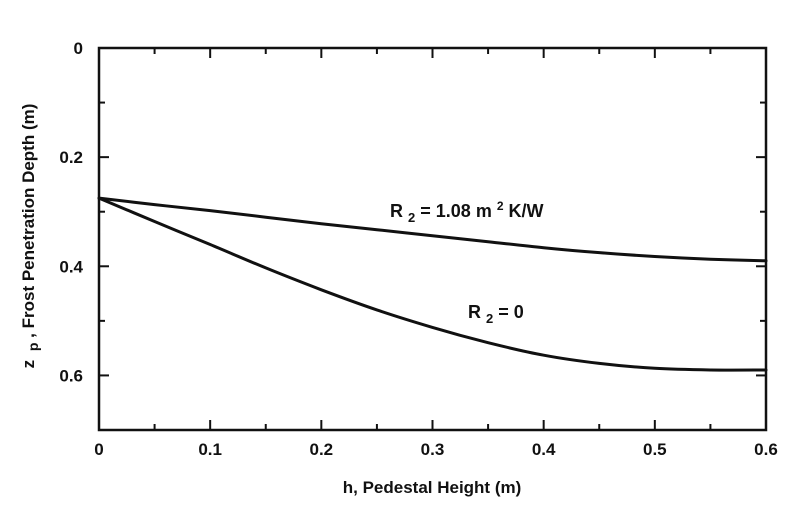 The image size is (807, 519). What do you see at coordinates (71, 266) in the screenshot?
I see `y-tick-label: 0.4` at bounding box center [71, 266].